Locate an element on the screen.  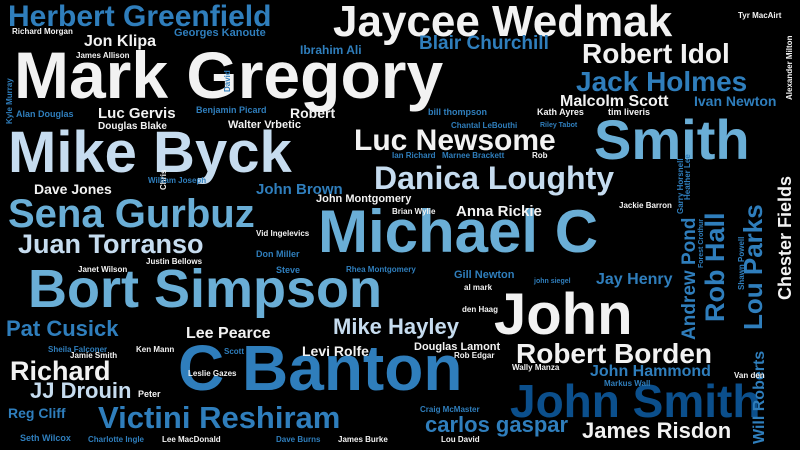
word: Sena Gurbuz is located at coordinates (131, 214).